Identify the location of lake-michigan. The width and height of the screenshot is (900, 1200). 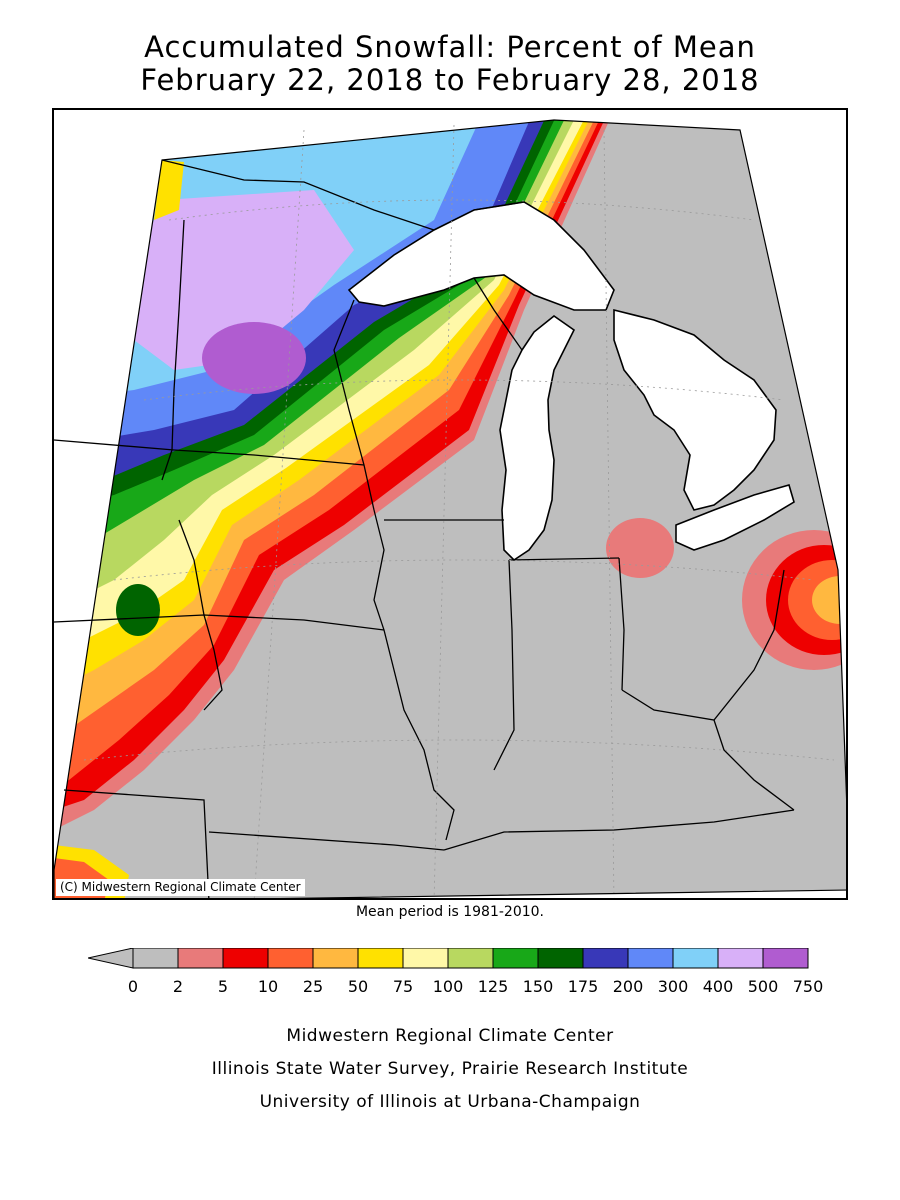
(537, 438).